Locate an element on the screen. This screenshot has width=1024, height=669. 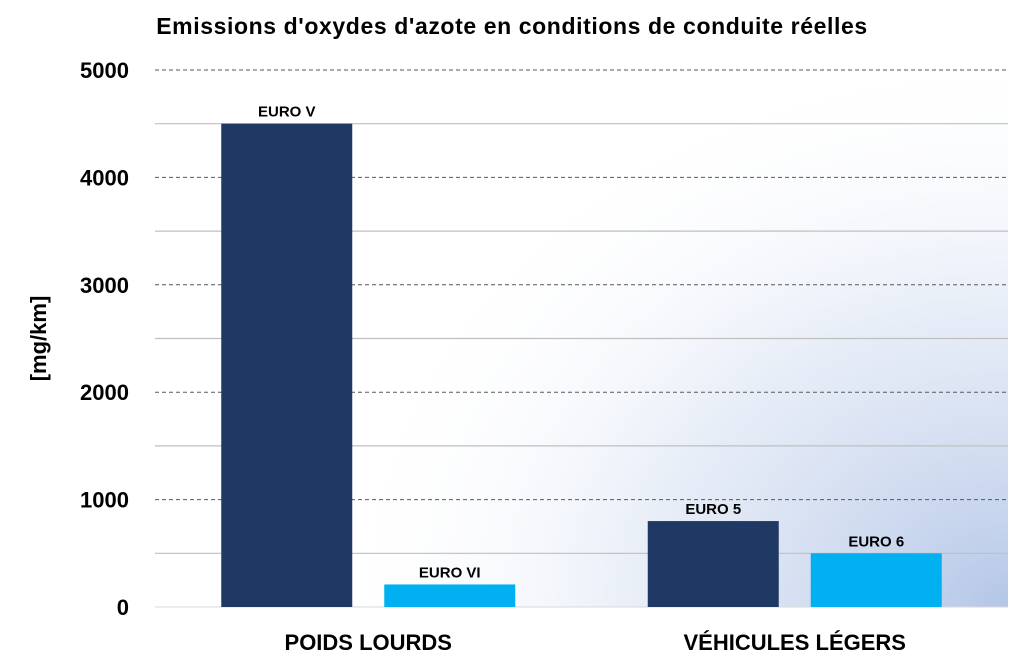
bar-data-label: EURO VI is located at coordinates (450, 572).